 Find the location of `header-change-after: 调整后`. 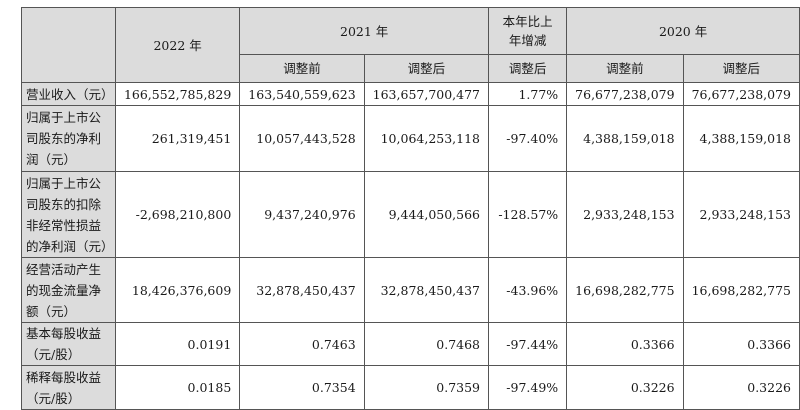

header-change-after: 调整后 is located at coordinates (528, 68).